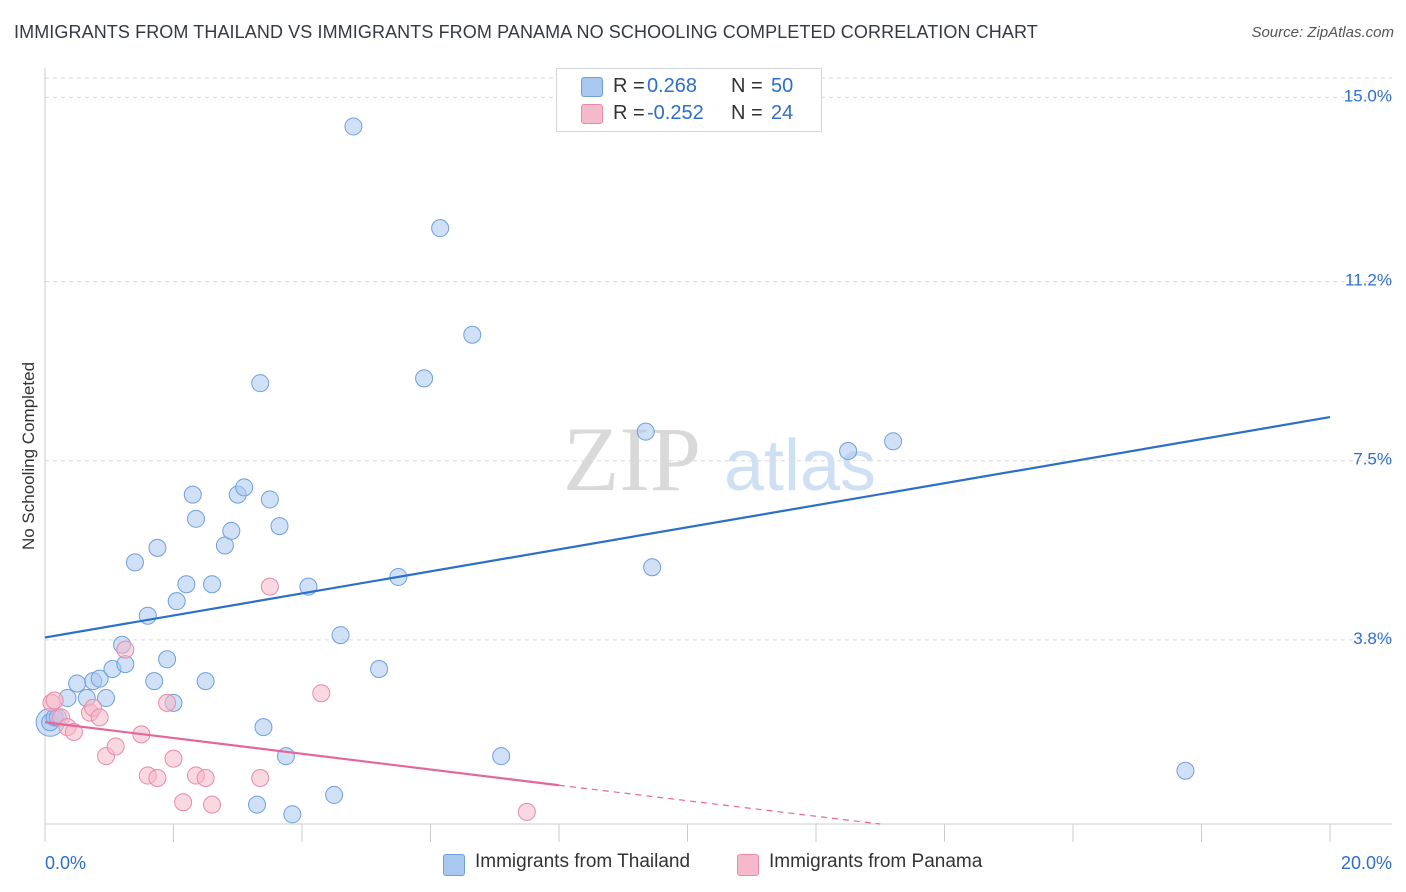  I want to click on y-axis-label: No Schooling Completed, so click(28, 456).